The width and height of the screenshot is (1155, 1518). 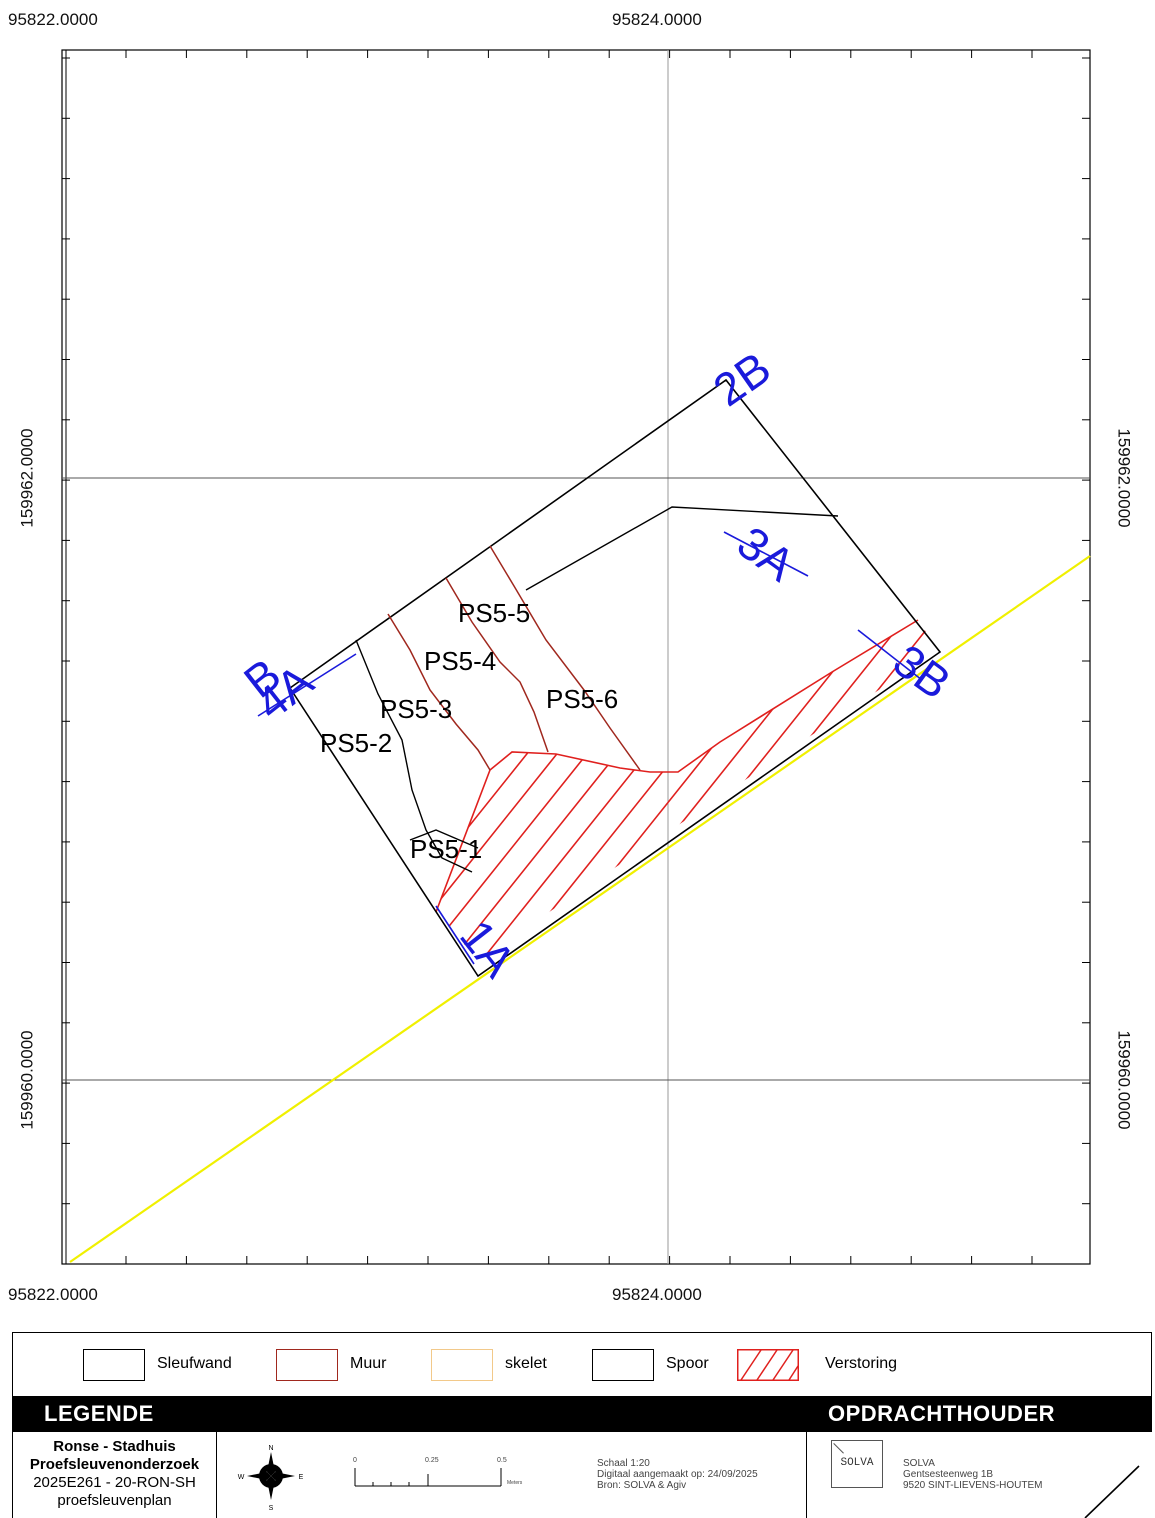 What do you see at coordinates (271, 1478) in the screenshot?
I see `north-arrow-icon: N E S W` at bounding box center [271, 1478].